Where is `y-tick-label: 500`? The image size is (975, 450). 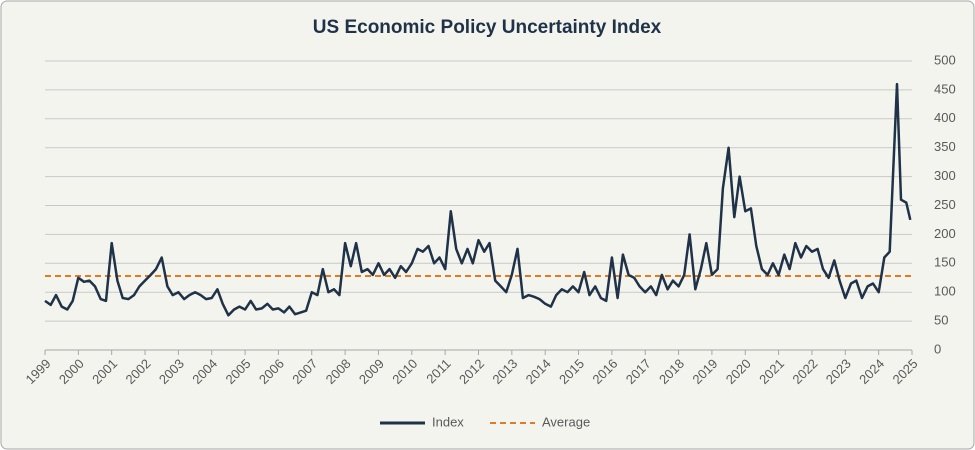
y-tick-label: 500 is located at coordinates (945, 59).